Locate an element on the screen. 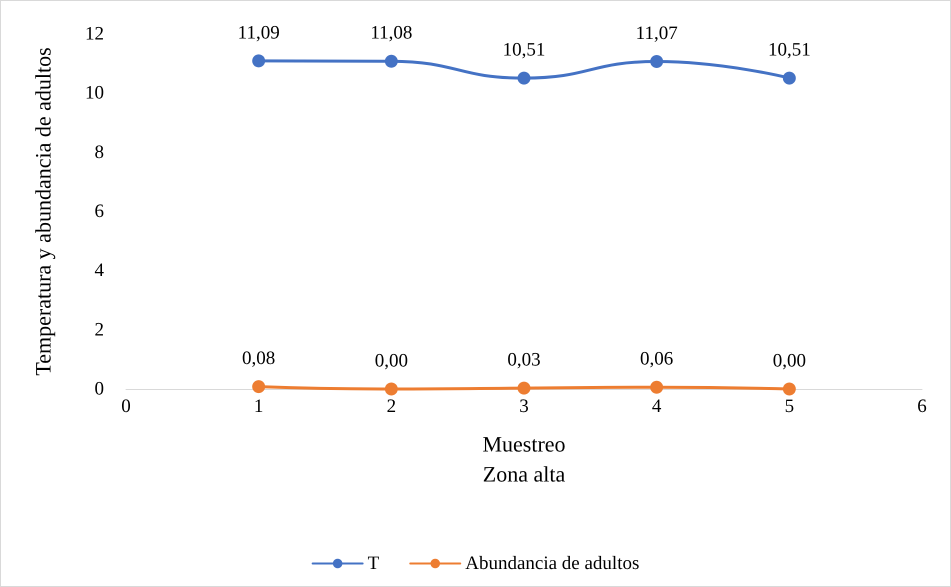 The width and height of the screenshot is (951, 587). y-tick-label: 6 is located at coordinates (99, 211).